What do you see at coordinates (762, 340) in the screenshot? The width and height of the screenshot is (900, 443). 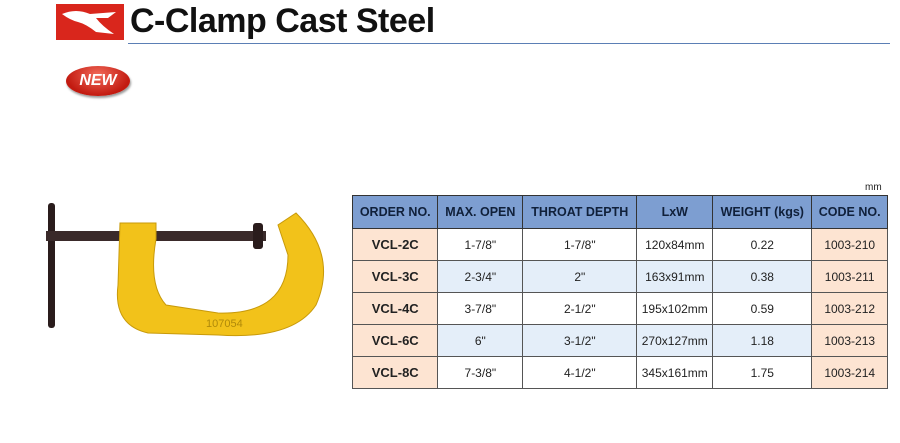 I see `table-cell: 1.18` at bounding box center [762, 340].